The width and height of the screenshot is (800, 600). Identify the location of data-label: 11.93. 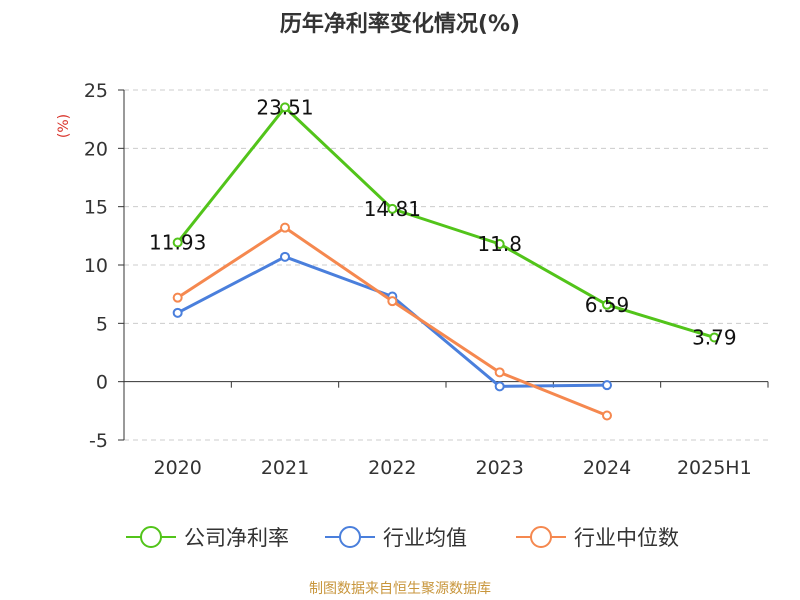
(177, 242).